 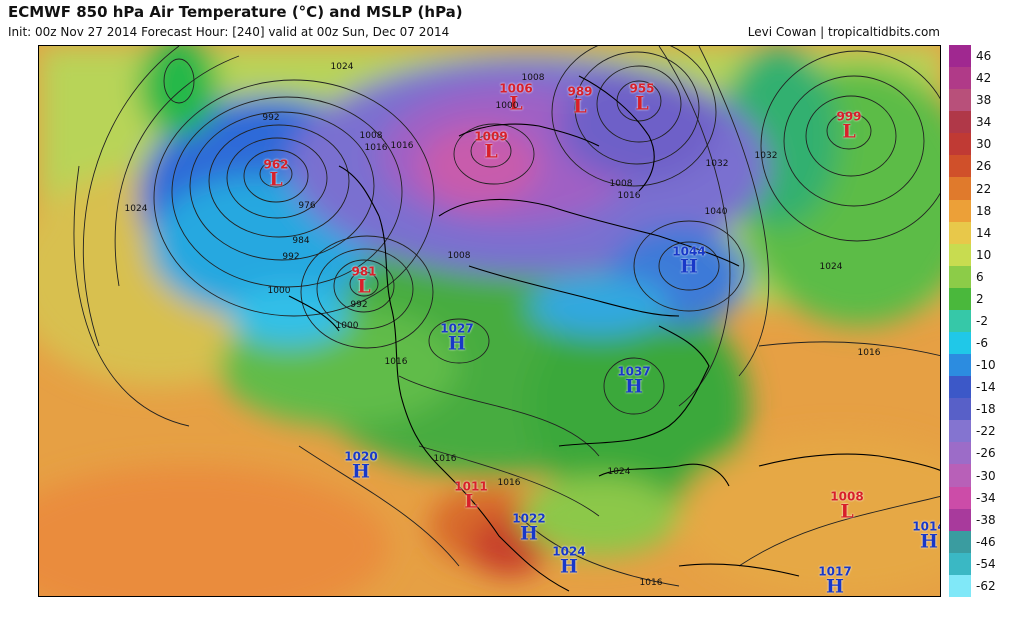 I want to click on colorbar-label: 22, so click(x=984, y=188).